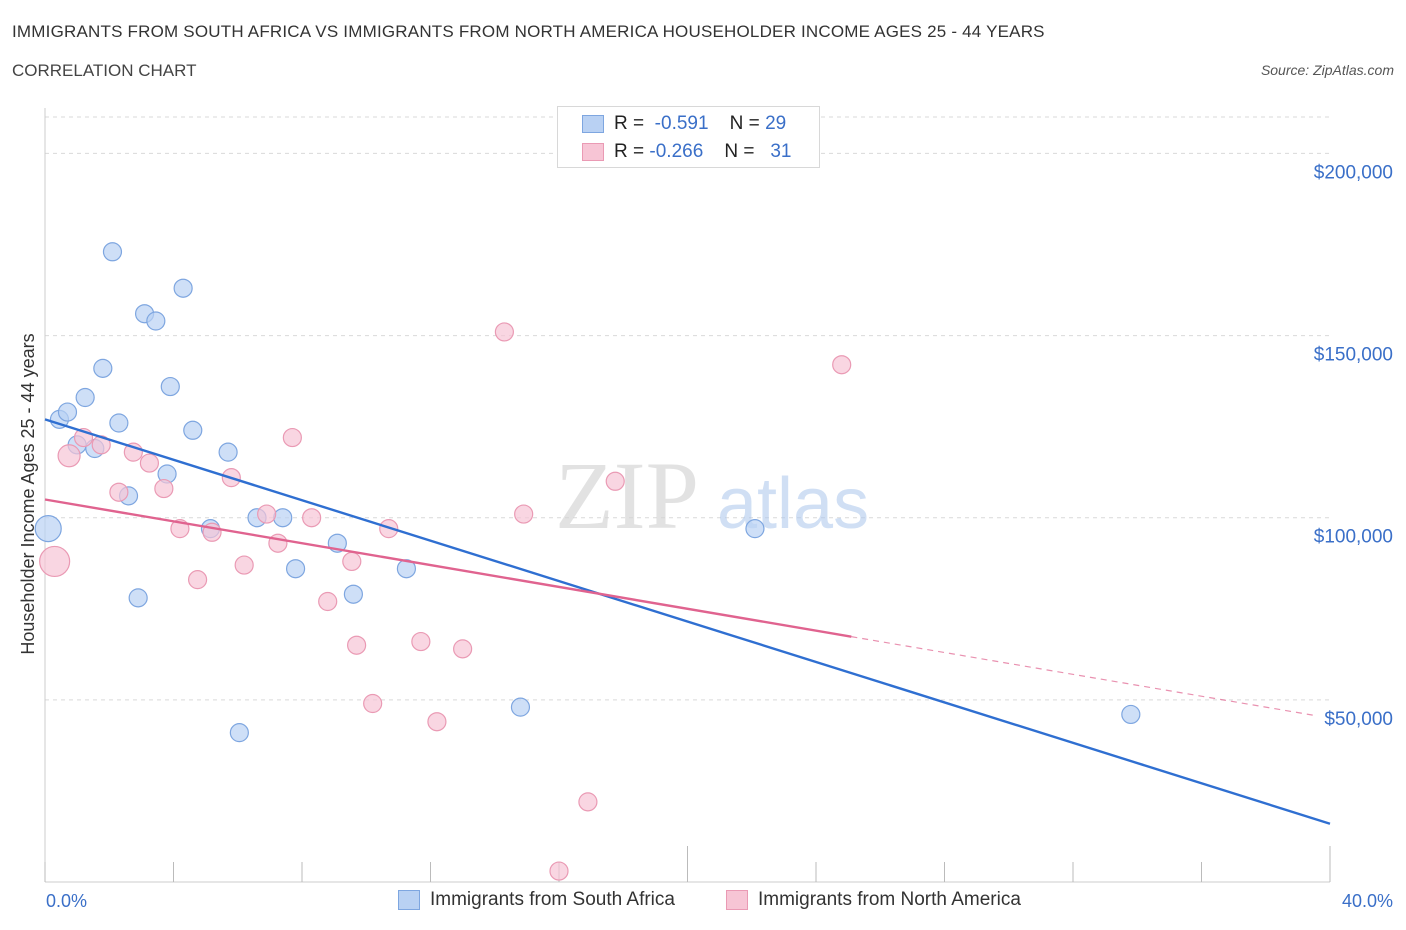  What do you see at coordinates (776, 123) in the screenshot?
I see `legend-n-value: 29` at bounding box center [776, 123].